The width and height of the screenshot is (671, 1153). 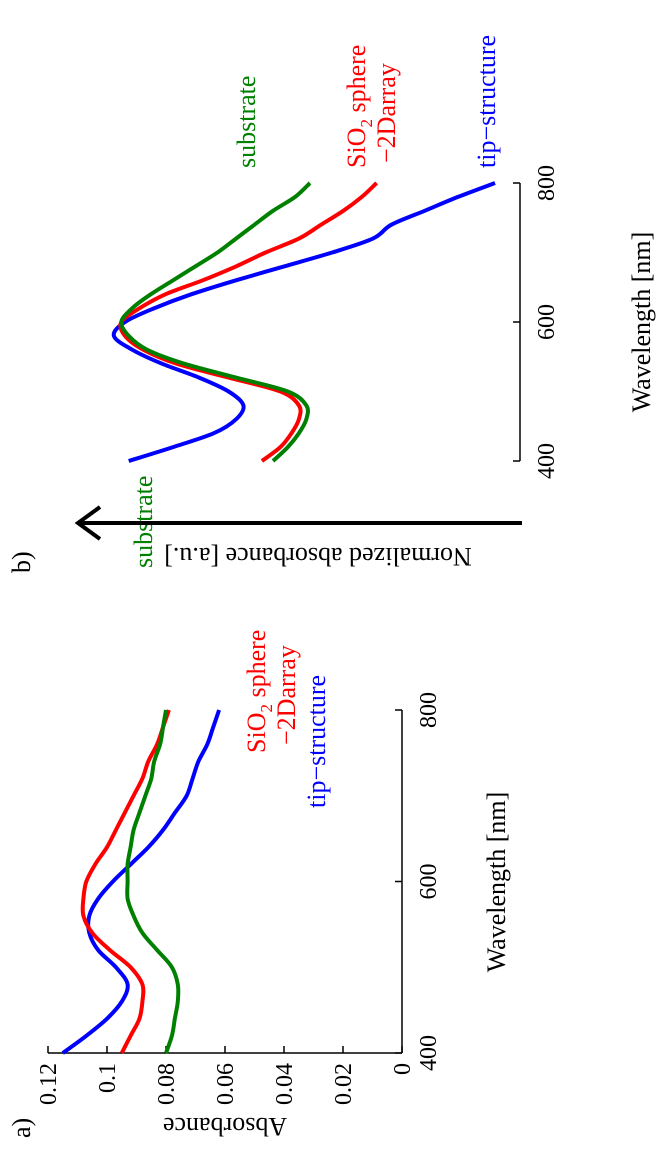 I want to click on panel-a-sio2-label-line1: SiO2 sphere, so click(x=259, y=691).